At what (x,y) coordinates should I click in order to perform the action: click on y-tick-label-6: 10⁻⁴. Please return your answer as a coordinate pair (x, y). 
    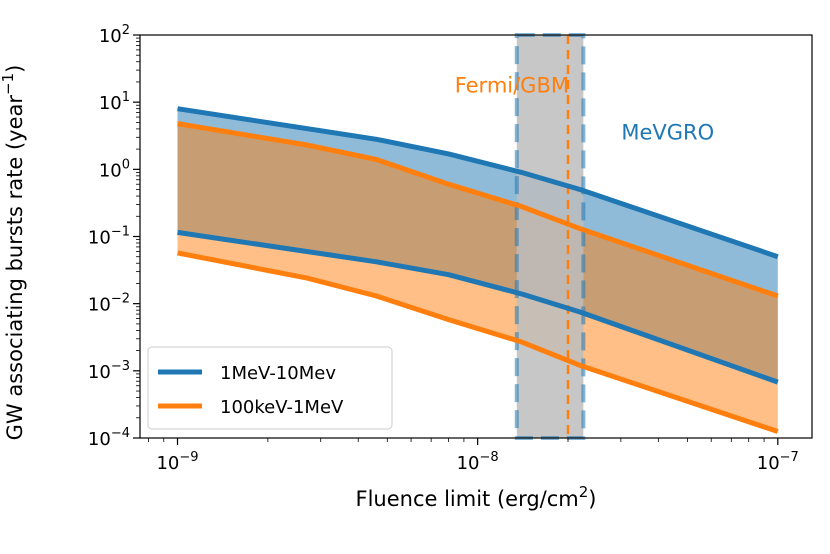
    Looking at the image, I should click on (109, 438).